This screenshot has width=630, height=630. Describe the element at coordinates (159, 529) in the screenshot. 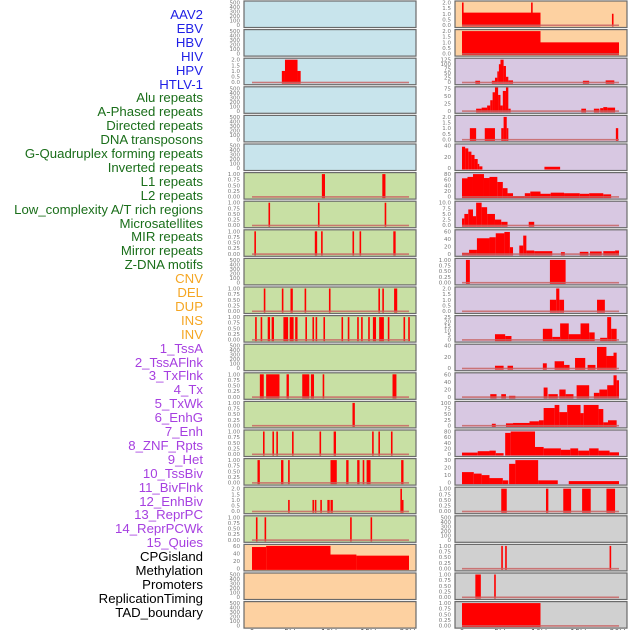

I see `track-label: 14_ReprPCWk` at that location.